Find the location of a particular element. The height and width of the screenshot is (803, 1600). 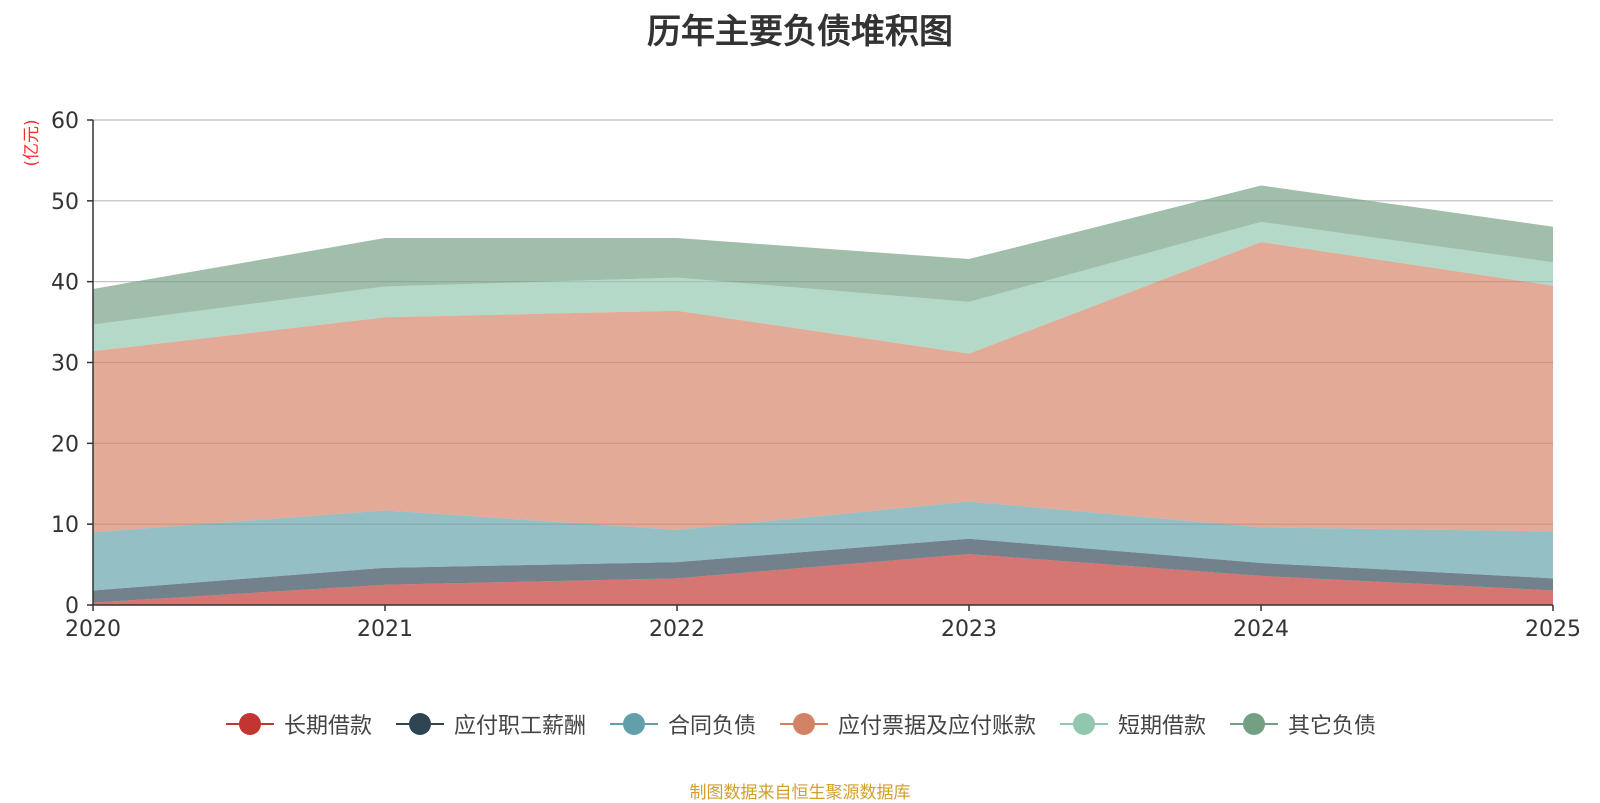

legend-item-2: 合同负债 is located at coordinates (682, 724).